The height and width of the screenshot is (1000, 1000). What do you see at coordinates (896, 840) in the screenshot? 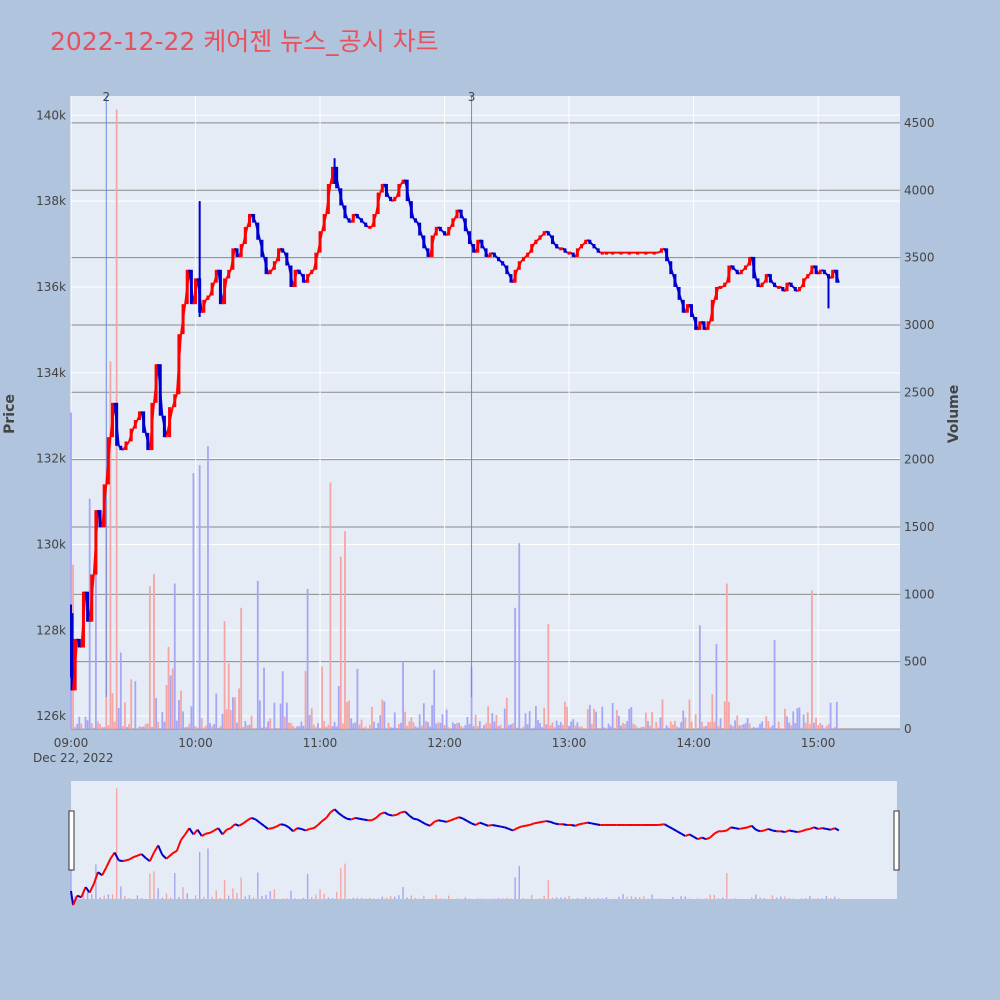
I see `range-slider-right-handle` at bounding box center [896, 840].